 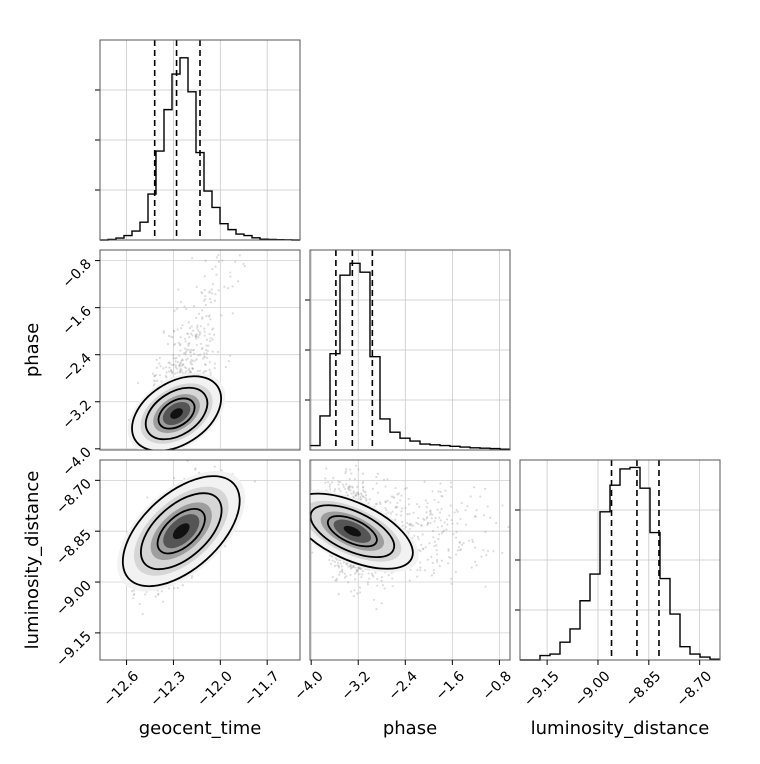 I want to click on panel-frame, so click(x=200, y=350).